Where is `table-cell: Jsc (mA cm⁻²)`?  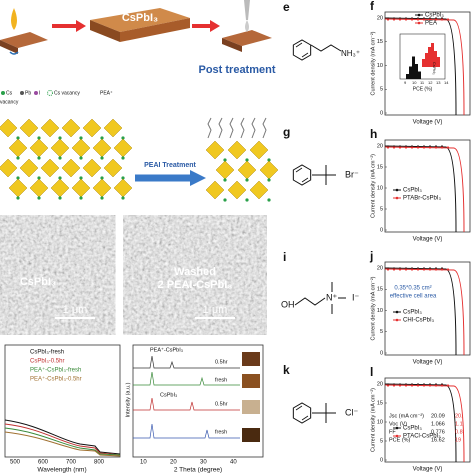
table-cell: Jsc (mA cm⁻²) is located at coordinates (406, 416).